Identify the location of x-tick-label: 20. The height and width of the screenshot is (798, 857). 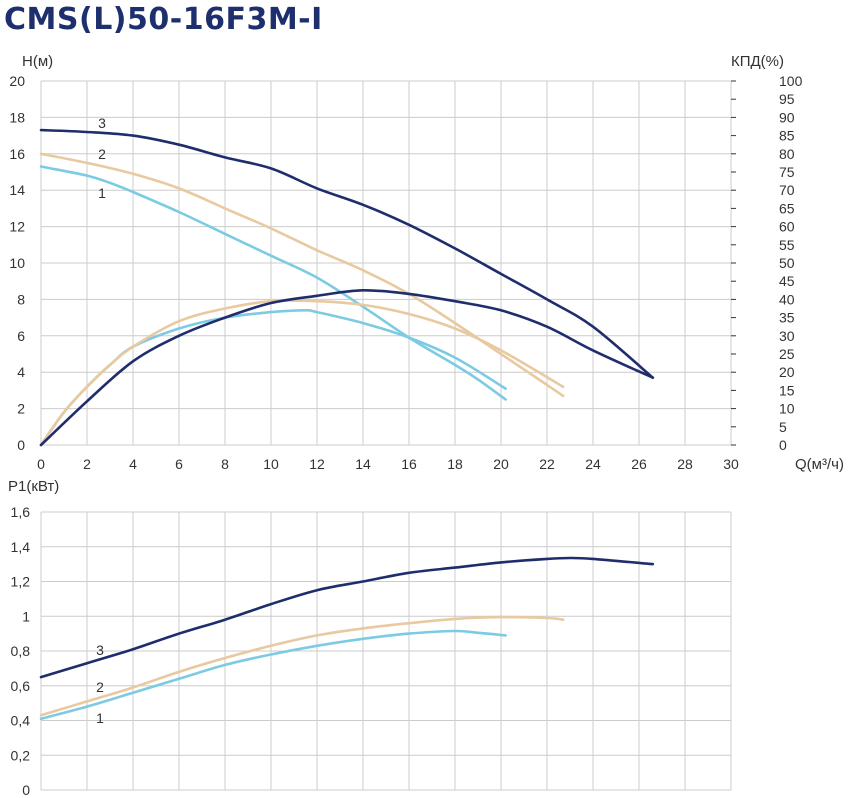
(501, 464).